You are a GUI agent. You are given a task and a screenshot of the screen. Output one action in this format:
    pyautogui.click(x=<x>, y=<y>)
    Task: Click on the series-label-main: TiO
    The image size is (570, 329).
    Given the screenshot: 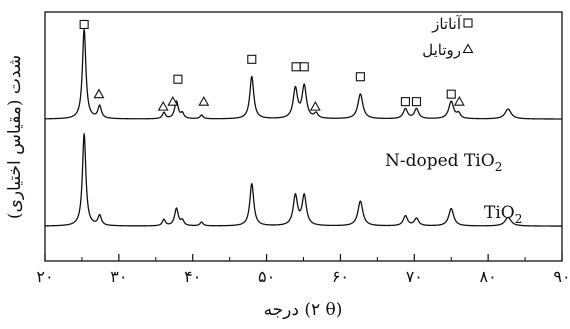 What is the action you would take?
    pyautogui.click(x=499, y=213)
    